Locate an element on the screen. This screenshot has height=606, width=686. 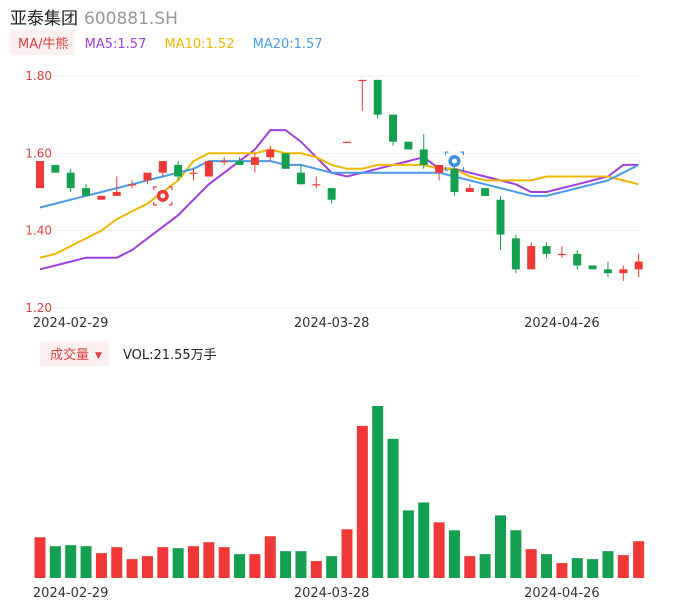
ma-legend: MA/牛熊 MA5:1.57 MA10:1.52 MA20:1.57 is located at coordinates (173, 42).